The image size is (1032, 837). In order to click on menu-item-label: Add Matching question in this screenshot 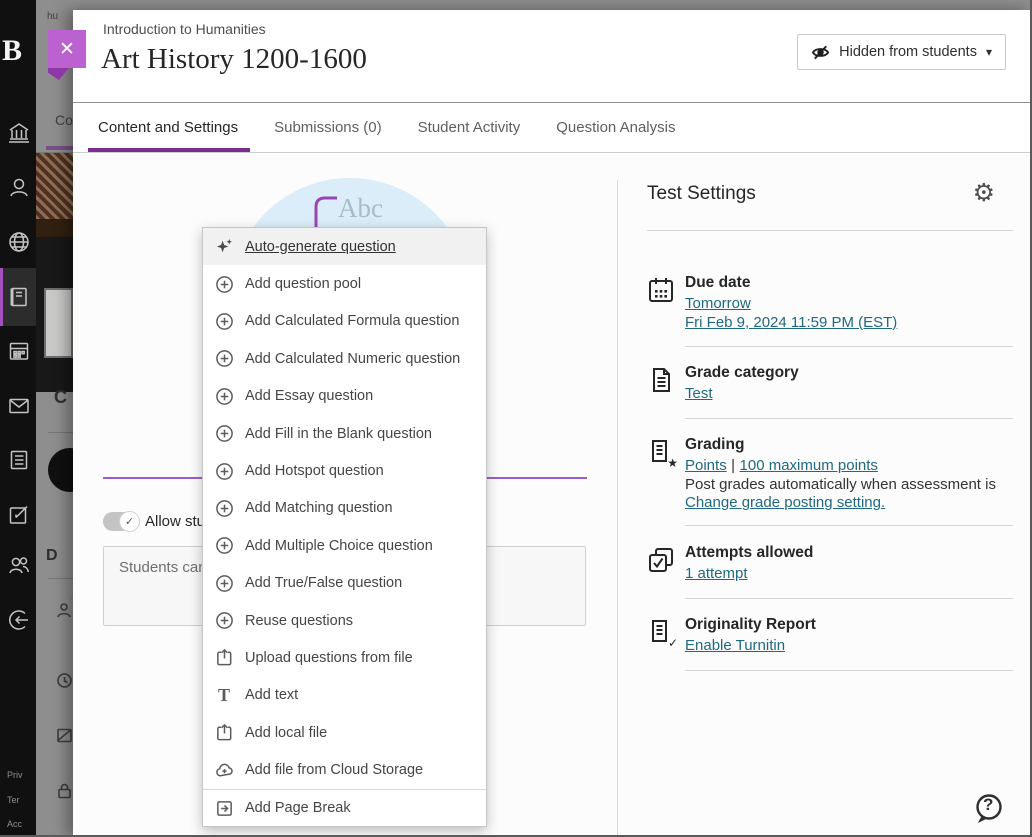, I will do `click(319, 508)`.